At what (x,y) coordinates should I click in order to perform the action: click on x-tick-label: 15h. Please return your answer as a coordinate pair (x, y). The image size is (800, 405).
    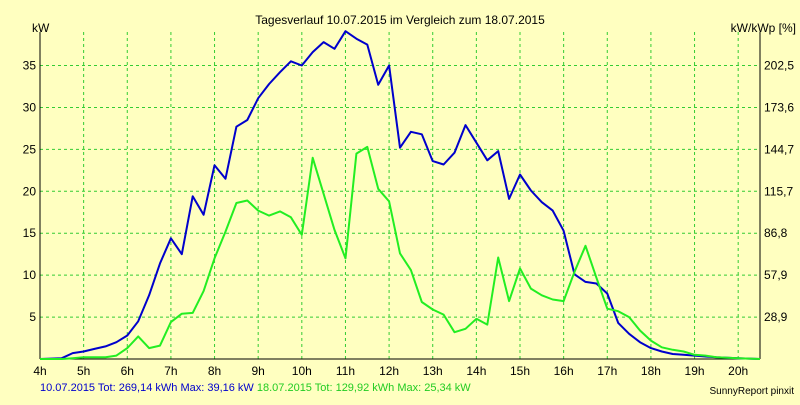
    Looking at the image, I should click on (520, 371).